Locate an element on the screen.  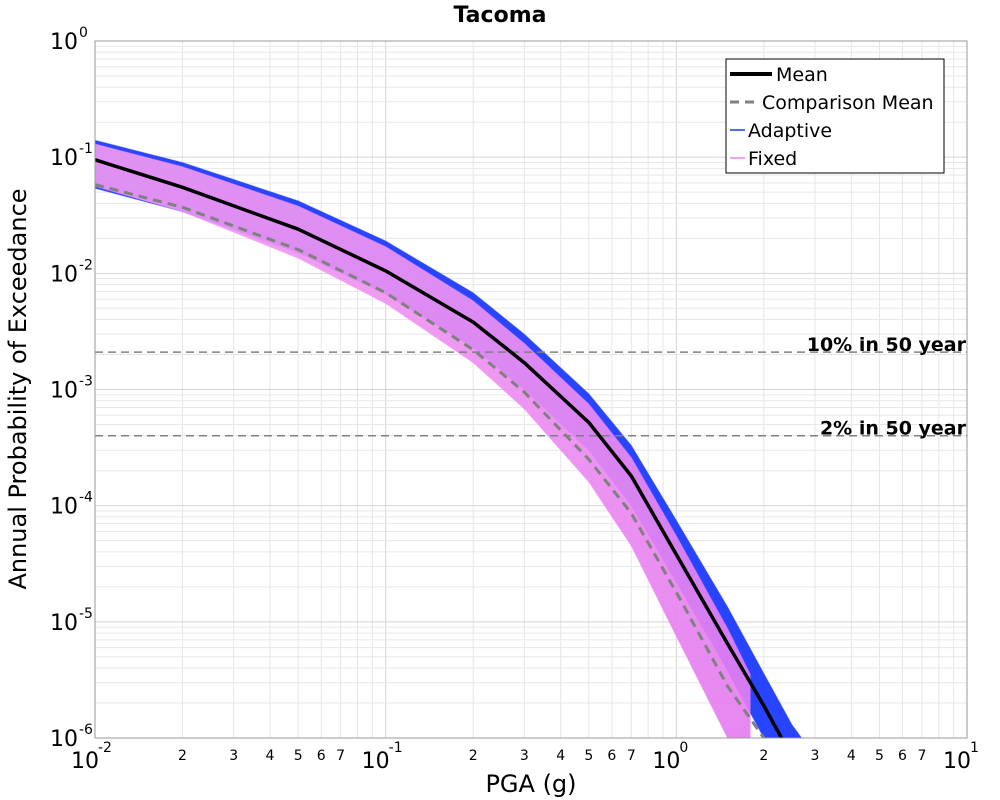
legend: Mean Comparison Mean Adaptive Fixed is located at coordinates (835, 116).